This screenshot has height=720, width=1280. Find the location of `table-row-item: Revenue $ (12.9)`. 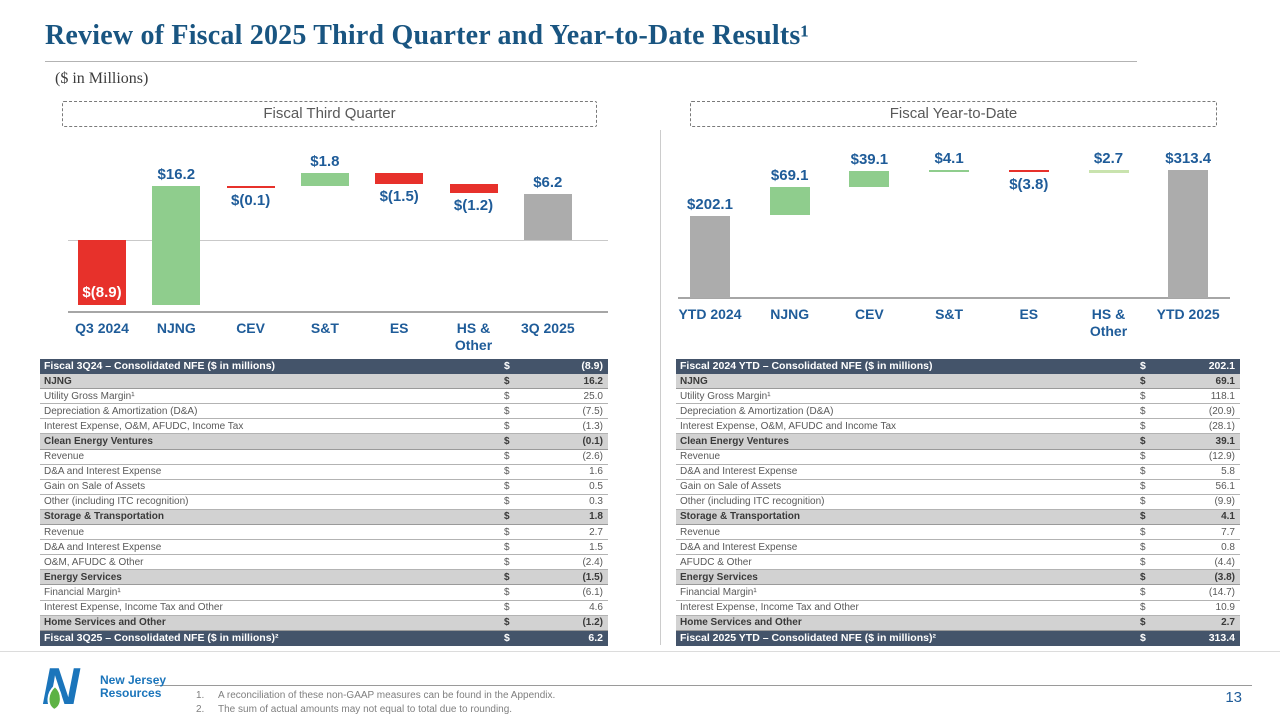

table-row-item: Revenue $ (12.9) is located at coordinates (958, 457).